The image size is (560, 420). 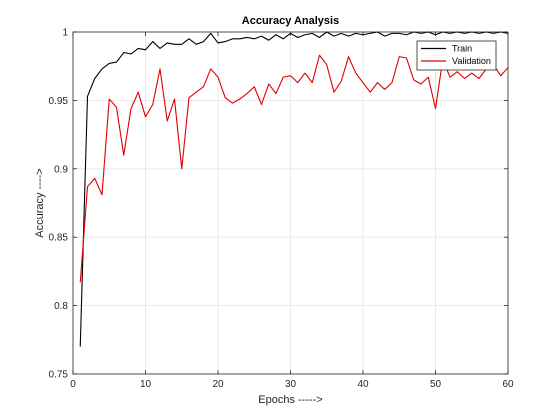 What do you see at coordinates (146, 384) in the screenshot?
I see `x-tick-label: 10` at bounding box center [146, 384].